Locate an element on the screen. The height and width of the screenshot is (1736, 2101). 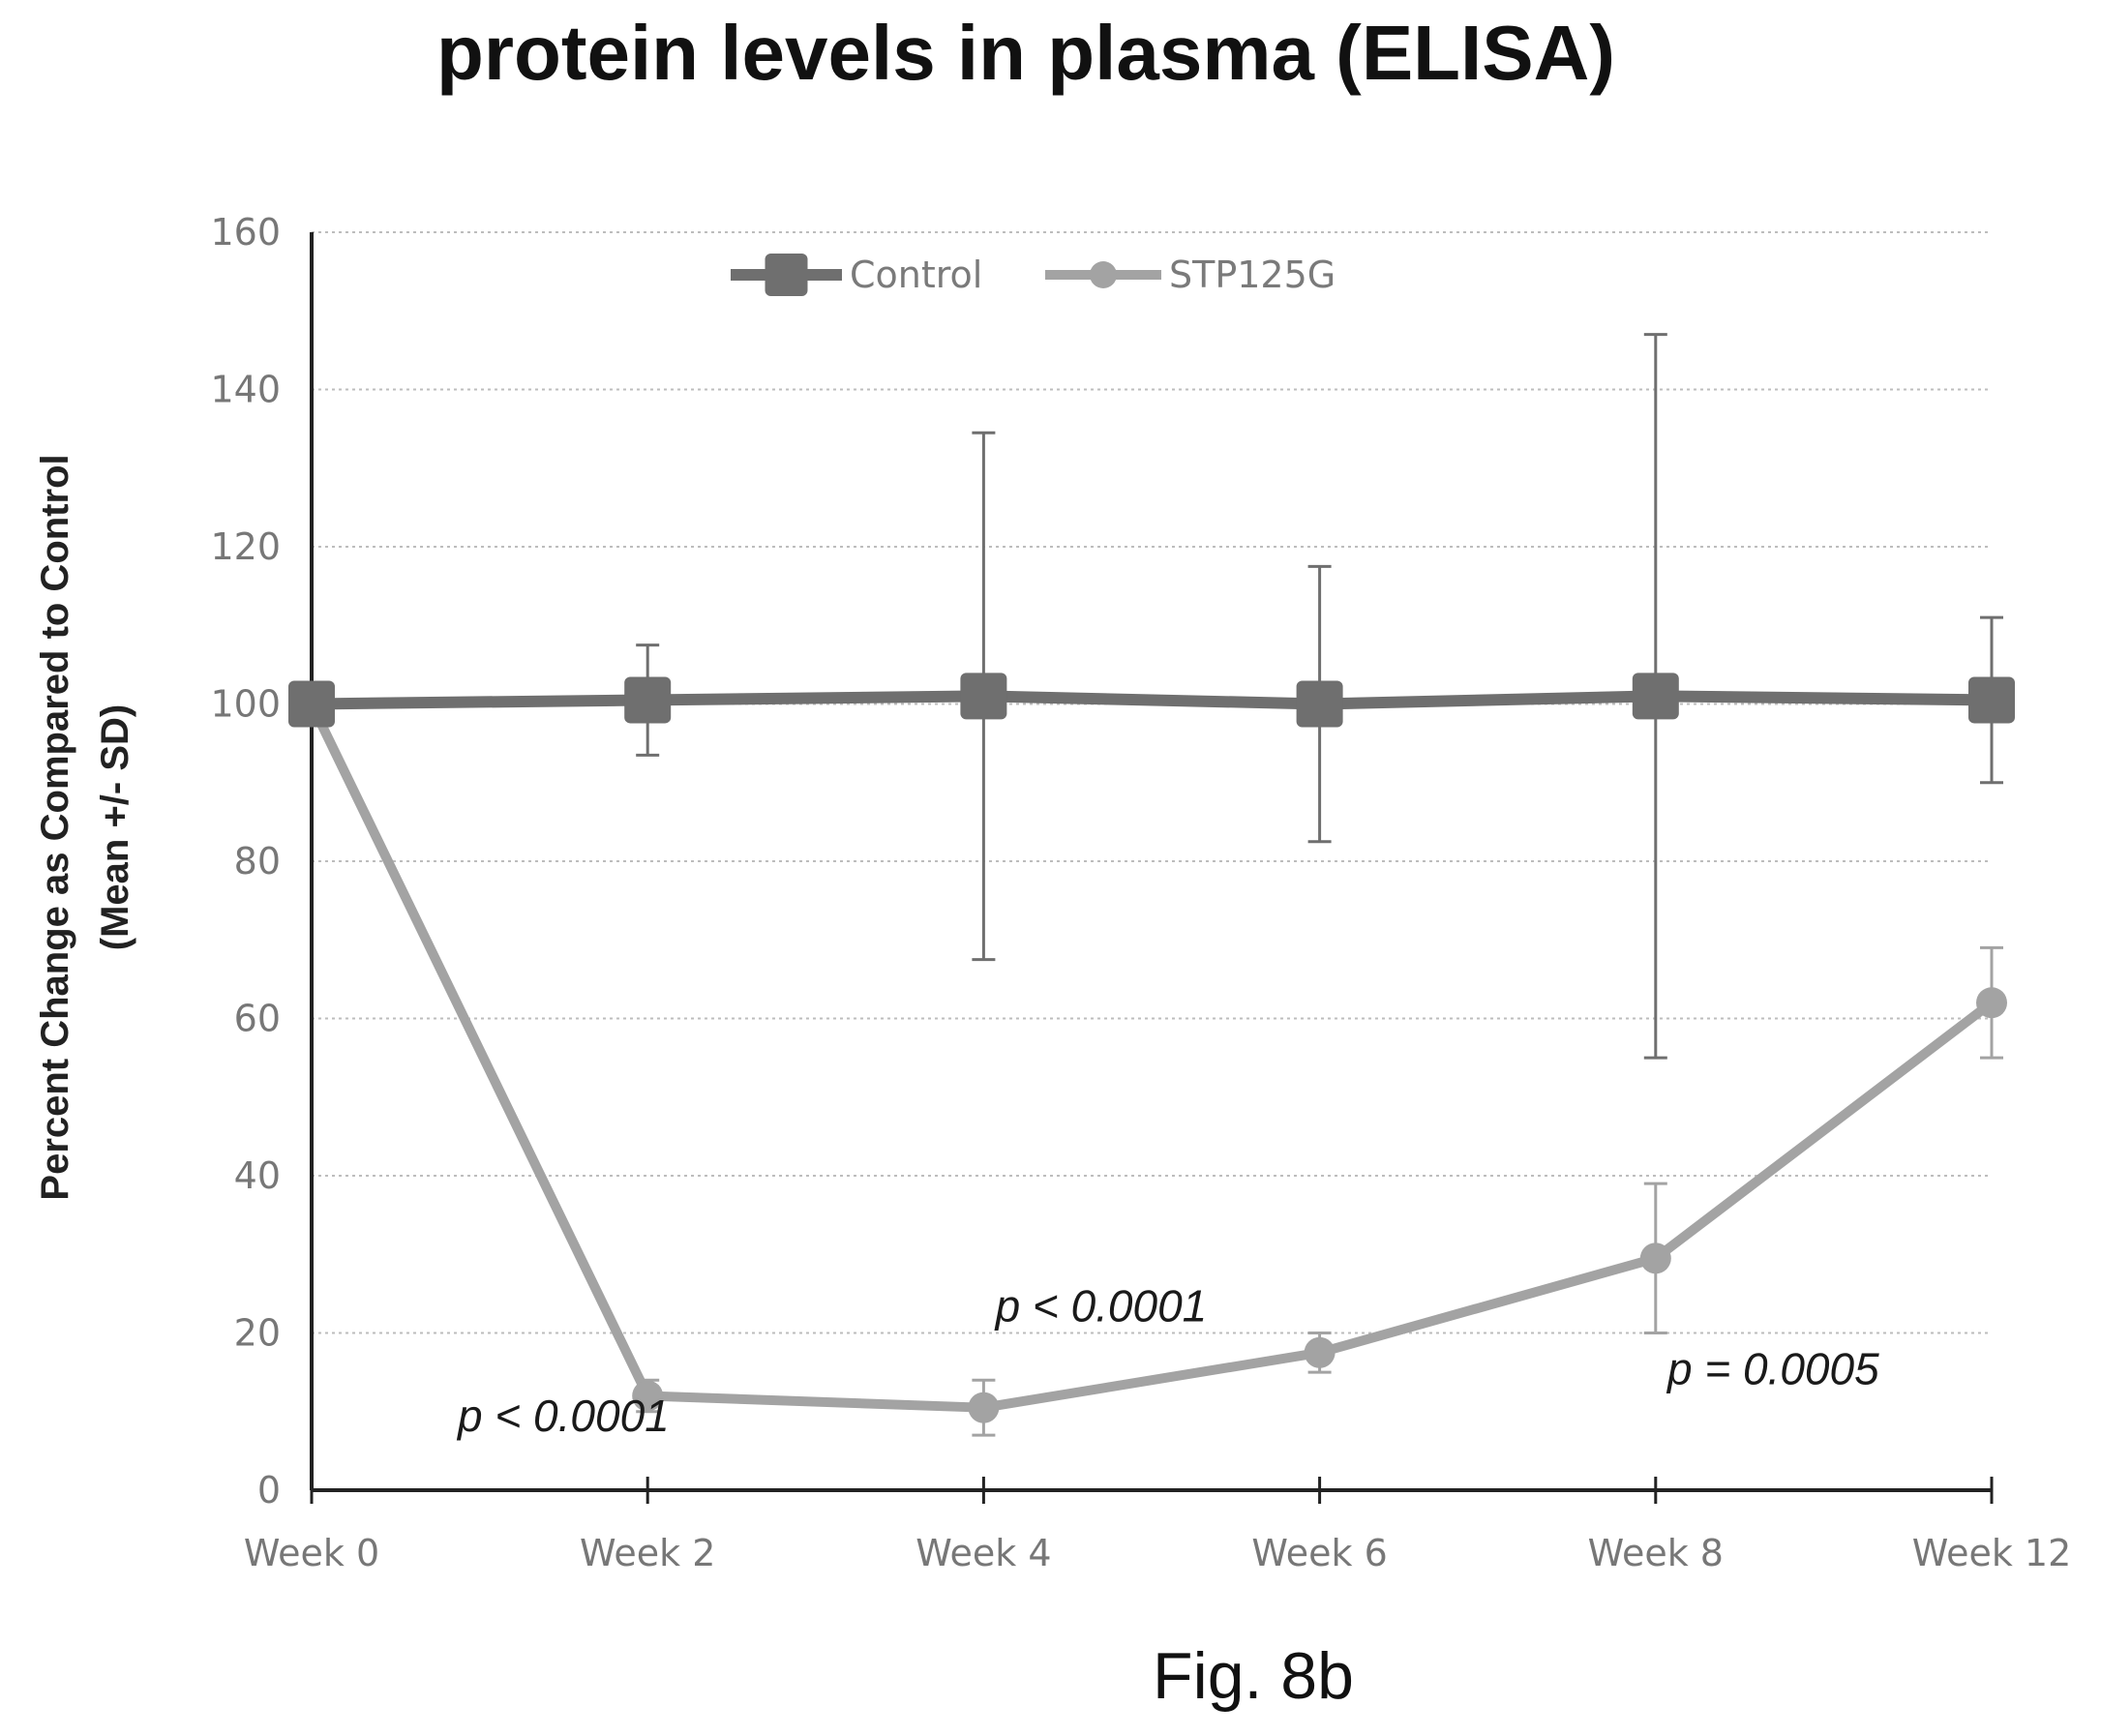
x-axis-ticks: Week 0 Week 2 Week 4 Week 6 Week 8 Week 12 is located at coordinates (1158, 1525).